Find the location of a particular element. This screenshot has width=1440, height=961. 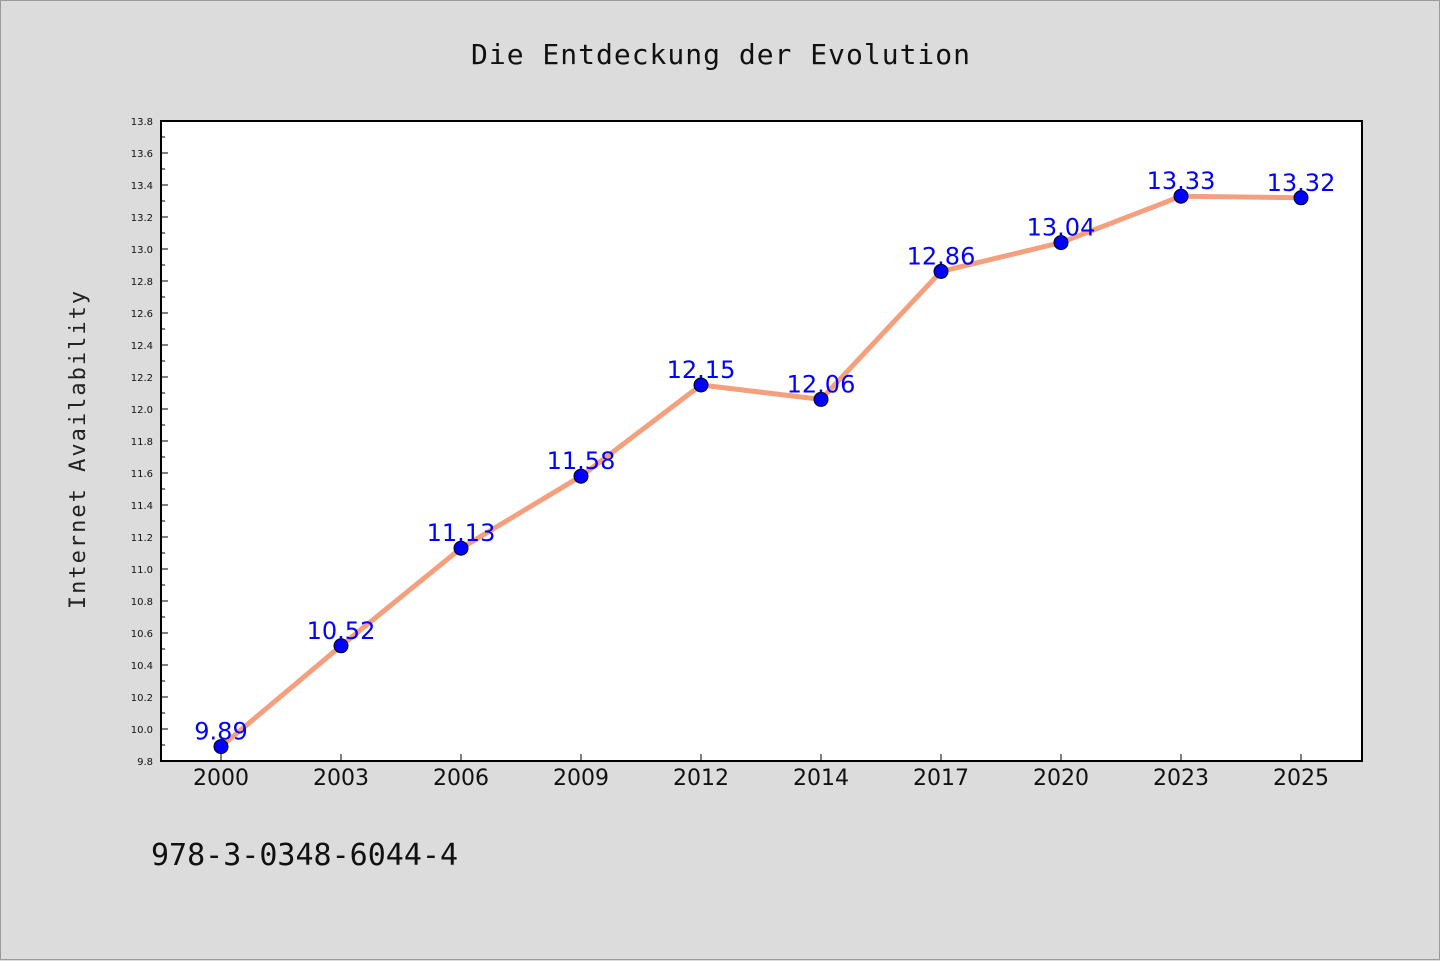

y-tick-label: 12.6 is located at coordinates (142, 314).